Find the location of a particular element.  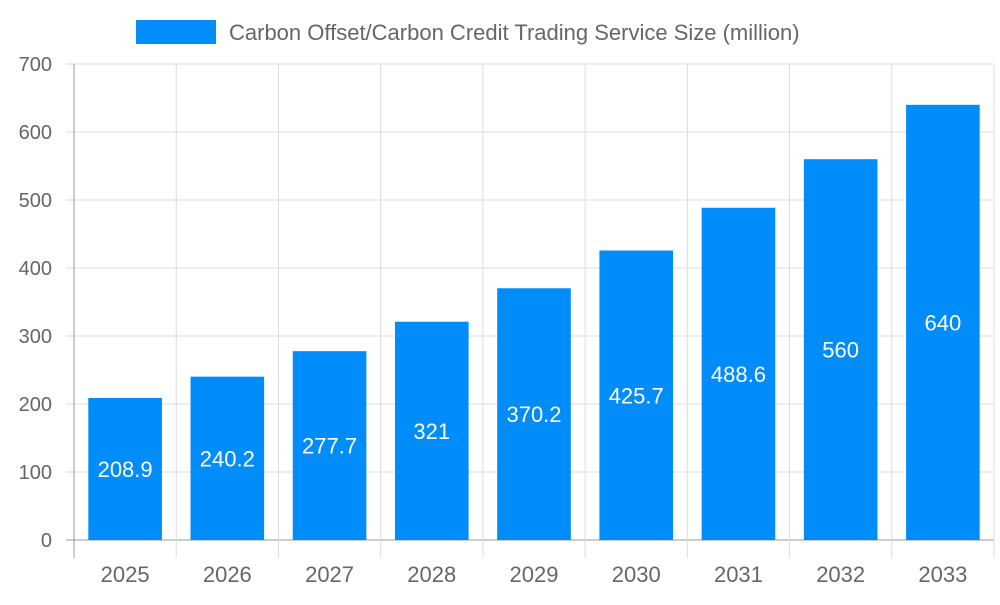

y-tick-label: 300 is located at coordinates (35, 337).